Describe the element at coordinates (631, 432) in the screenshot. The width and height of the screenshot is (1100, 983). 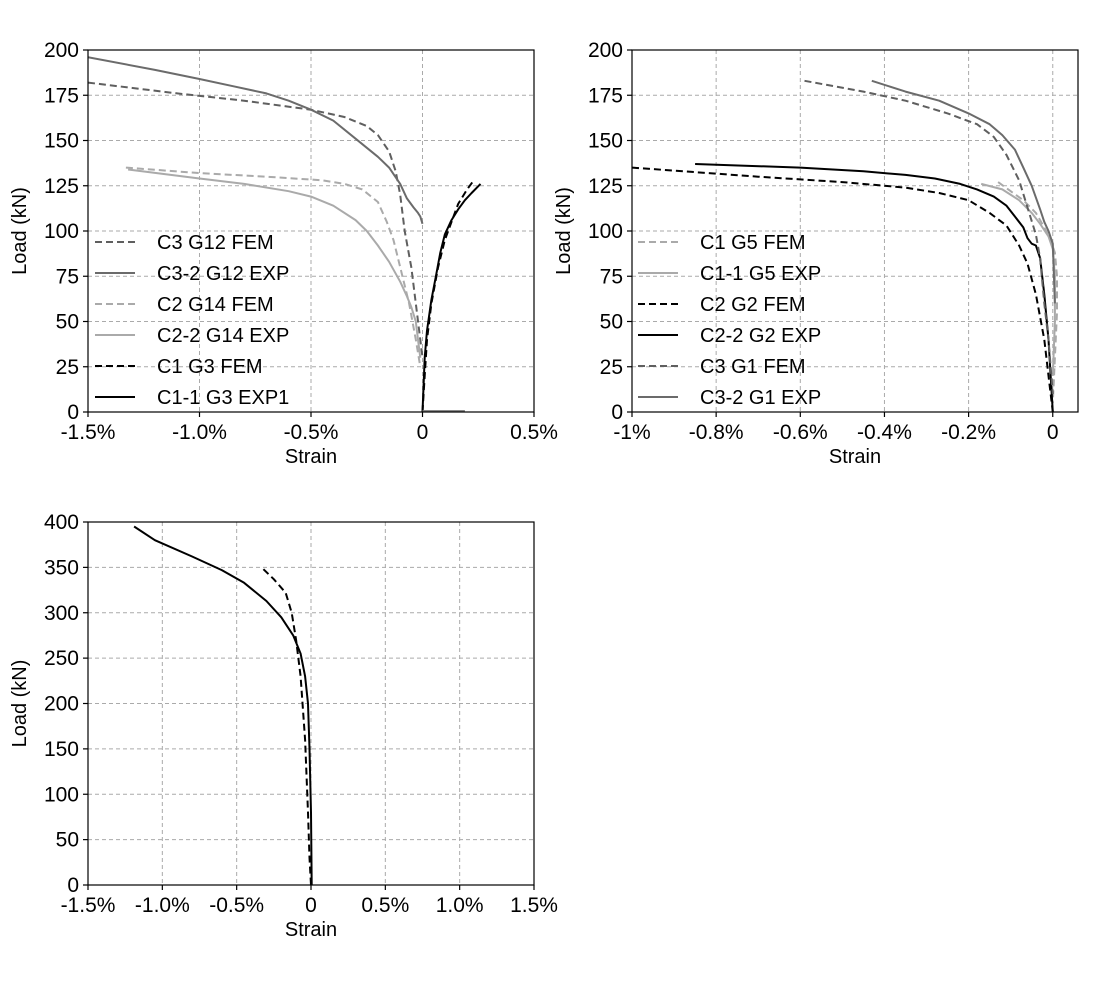
I see `x-tick-label: -1%` at that location.